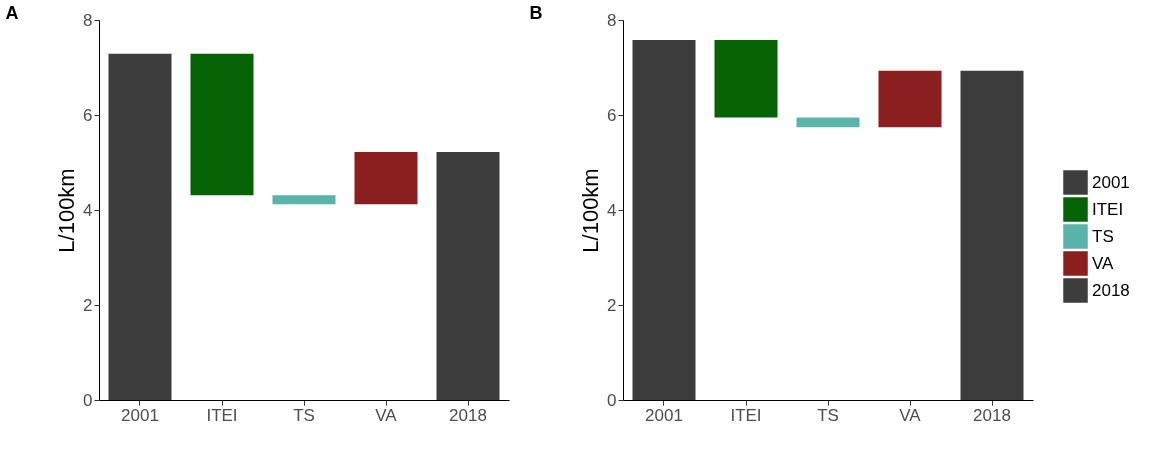 This screenshot has height=459, width=1163. Describe the element at coordinates (1111, 182) in the screenshot. I see `legend-label: 2001` at that location.